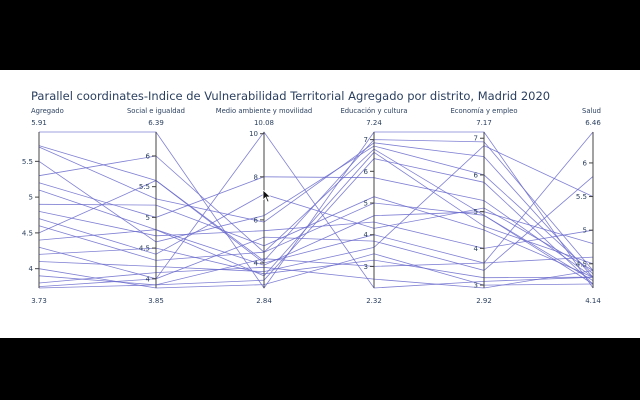  I want to click on axis-min-label: 3.85, so click(156, 301).